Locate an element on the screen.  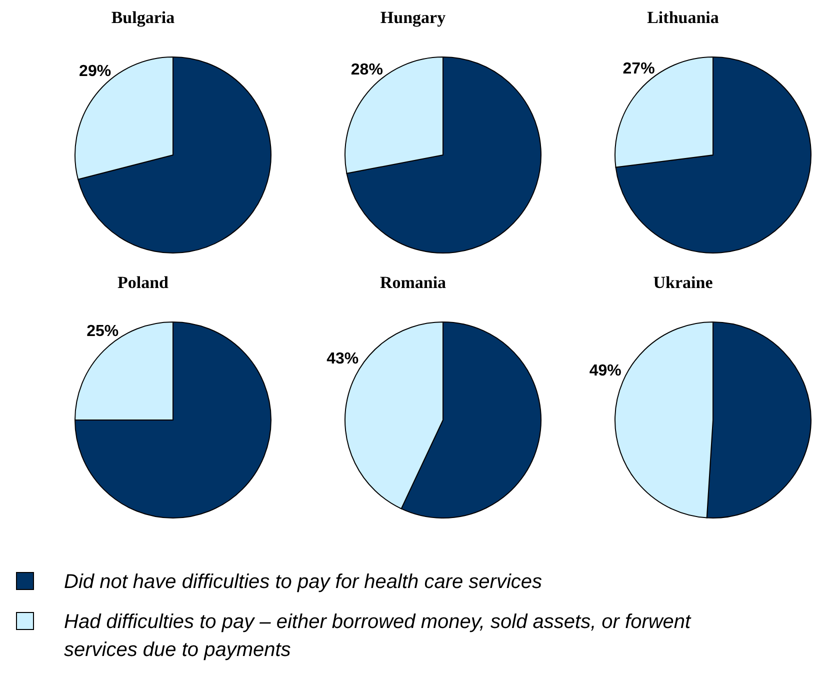
data-label: 27% is located at coordinates (638, 69).